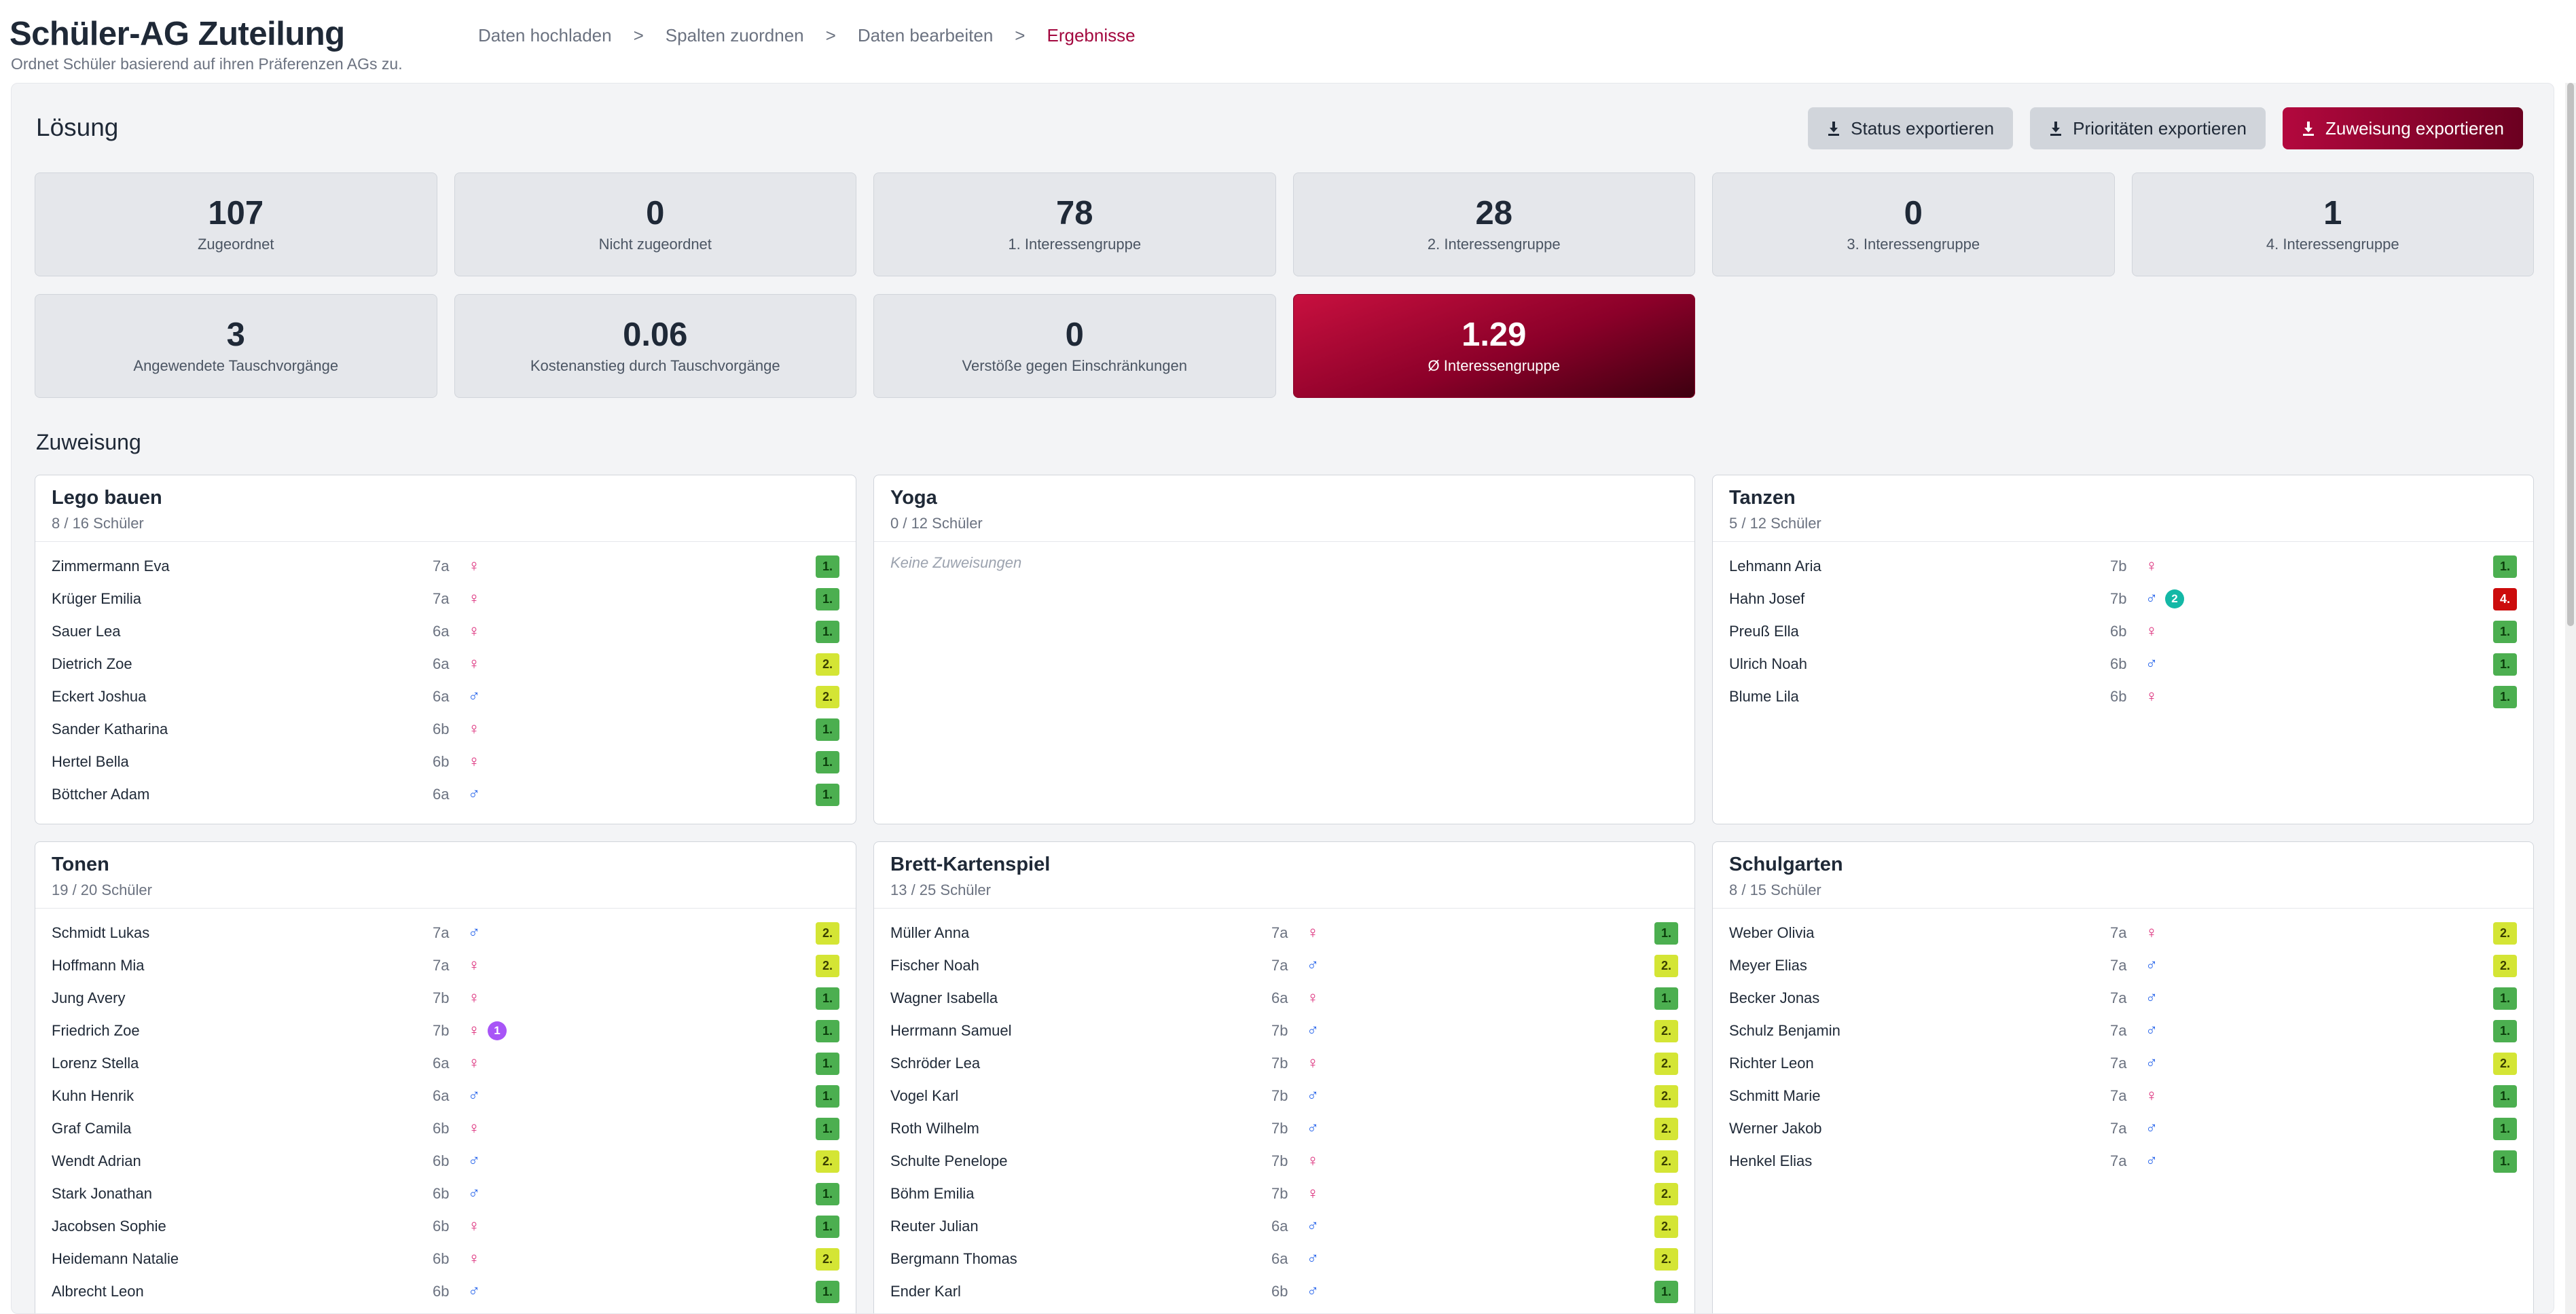  Describe the element at coordinates (655, 366) in the screenshot. I see `stat-label: Kostenanstieg durch Tauschvorgänge` at that location.